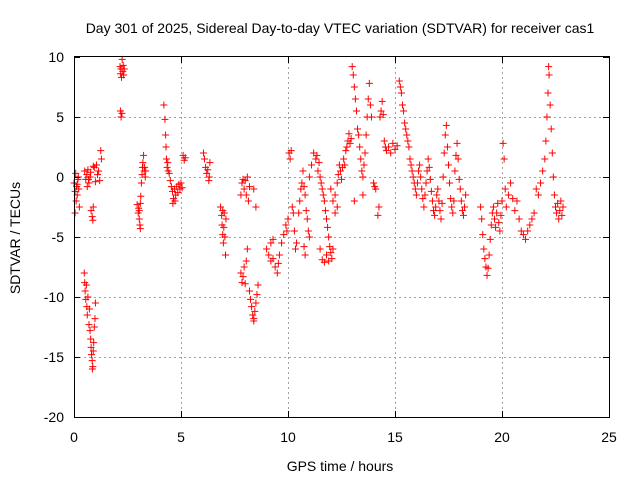  Describe the element at coordinates (54, 237) in the screenshot. I see `y-tick-labels: -20 -15 -10 -5 0 5 10` at that location.